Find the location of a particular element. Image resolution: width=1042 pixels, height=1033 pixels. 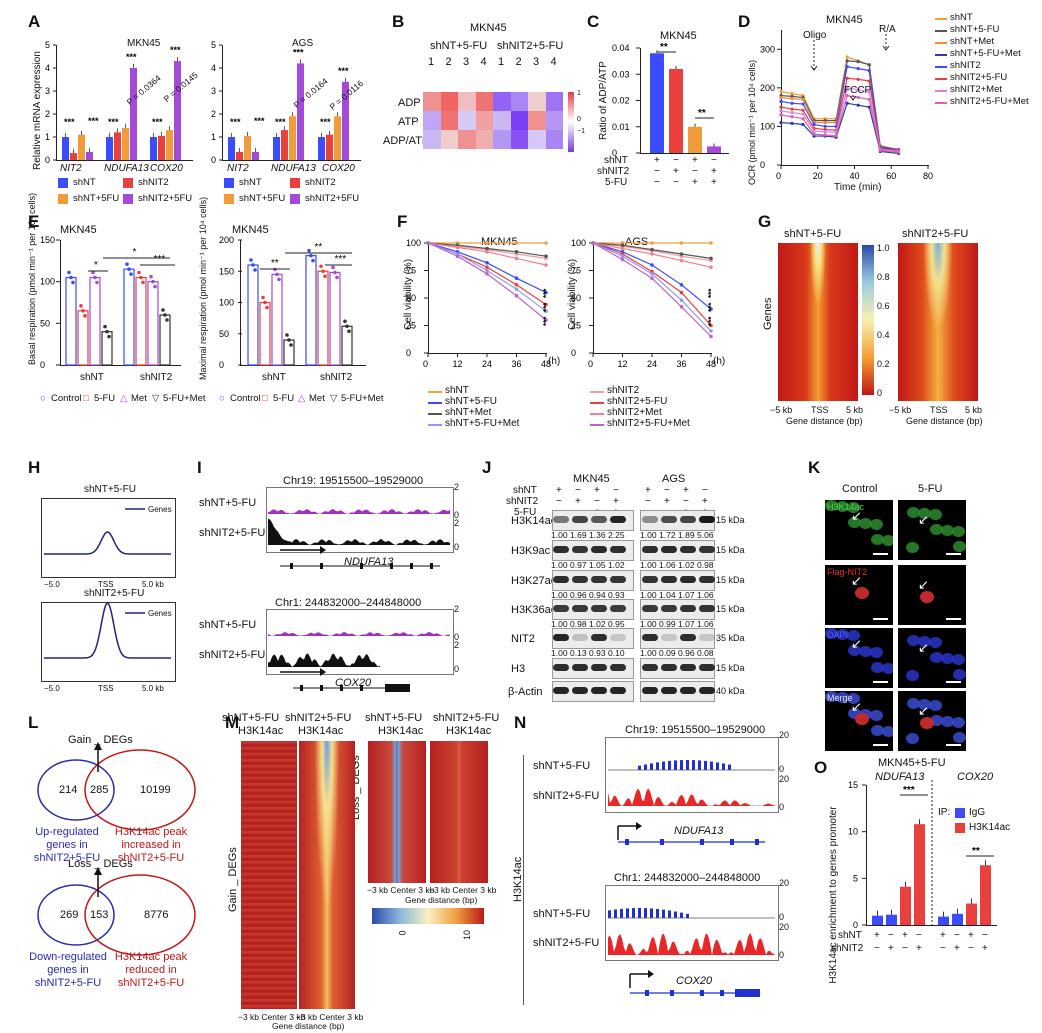

m-head-1: shNT+5-FU is located at coordinates (251, 718).